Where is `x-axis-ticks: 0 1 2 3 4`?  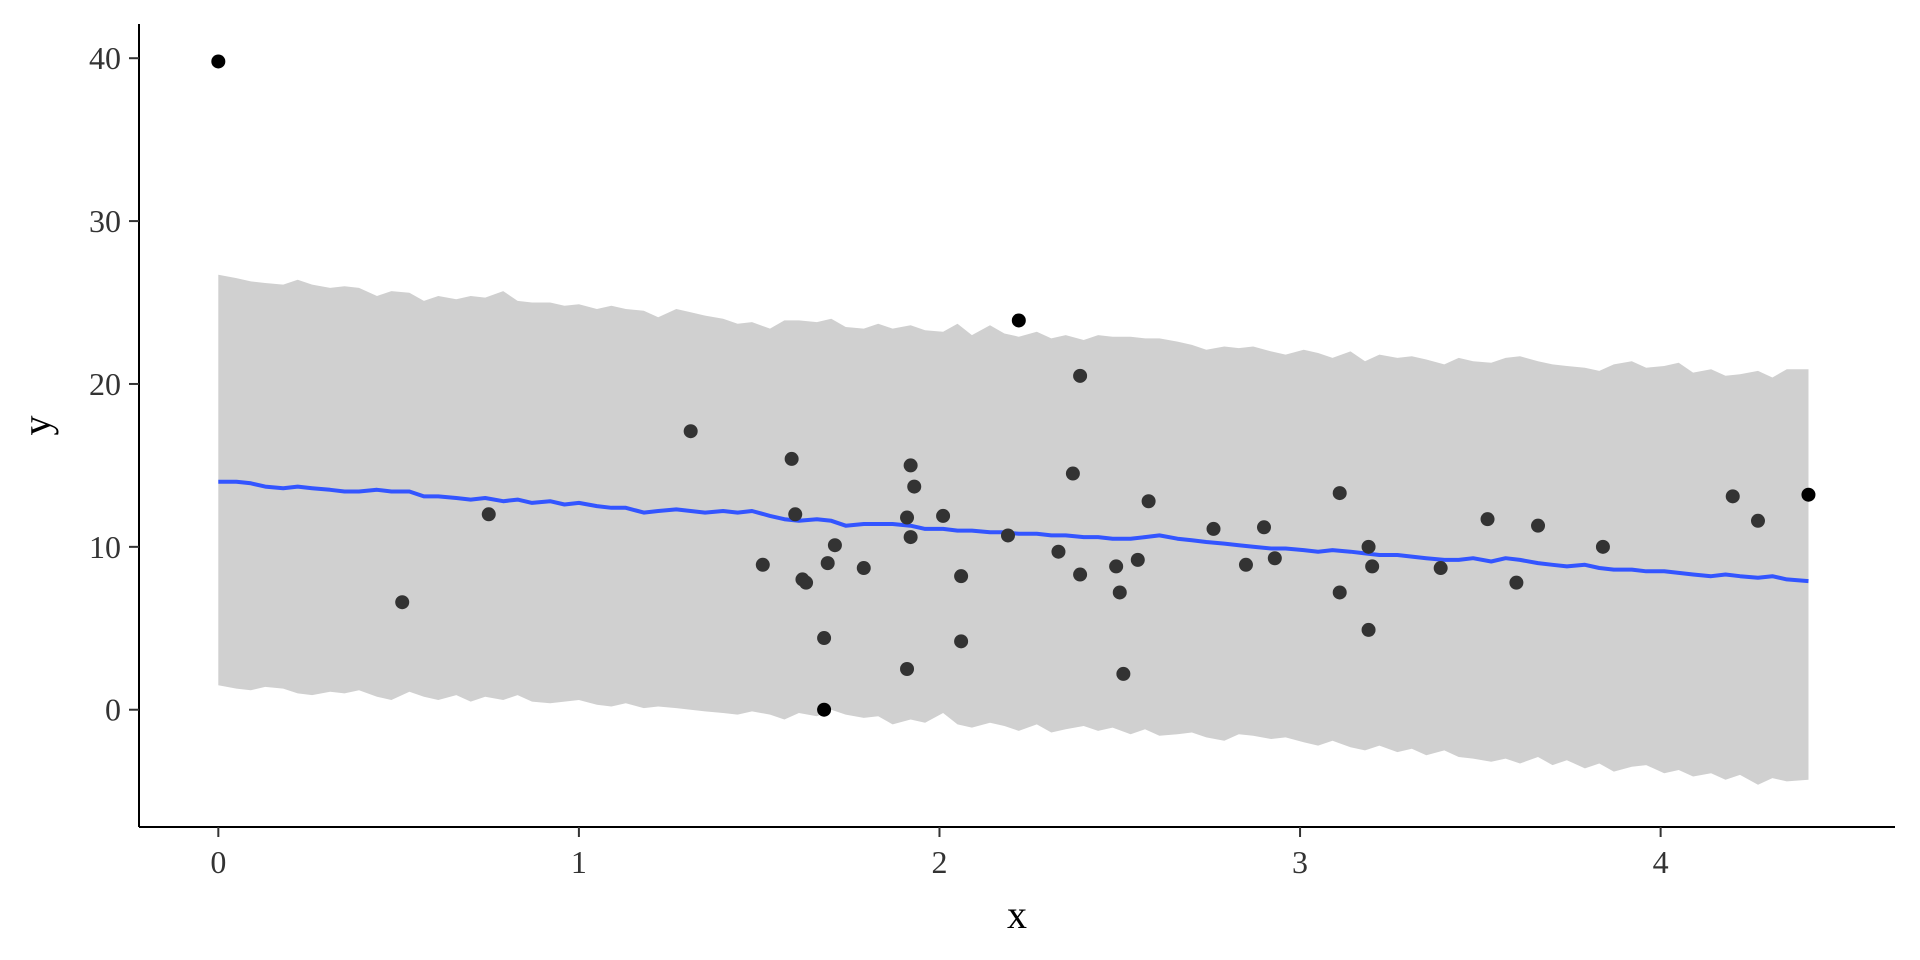 x-axis-ticks: 0 1 2 3 4 is located at coordinates (939, 853).